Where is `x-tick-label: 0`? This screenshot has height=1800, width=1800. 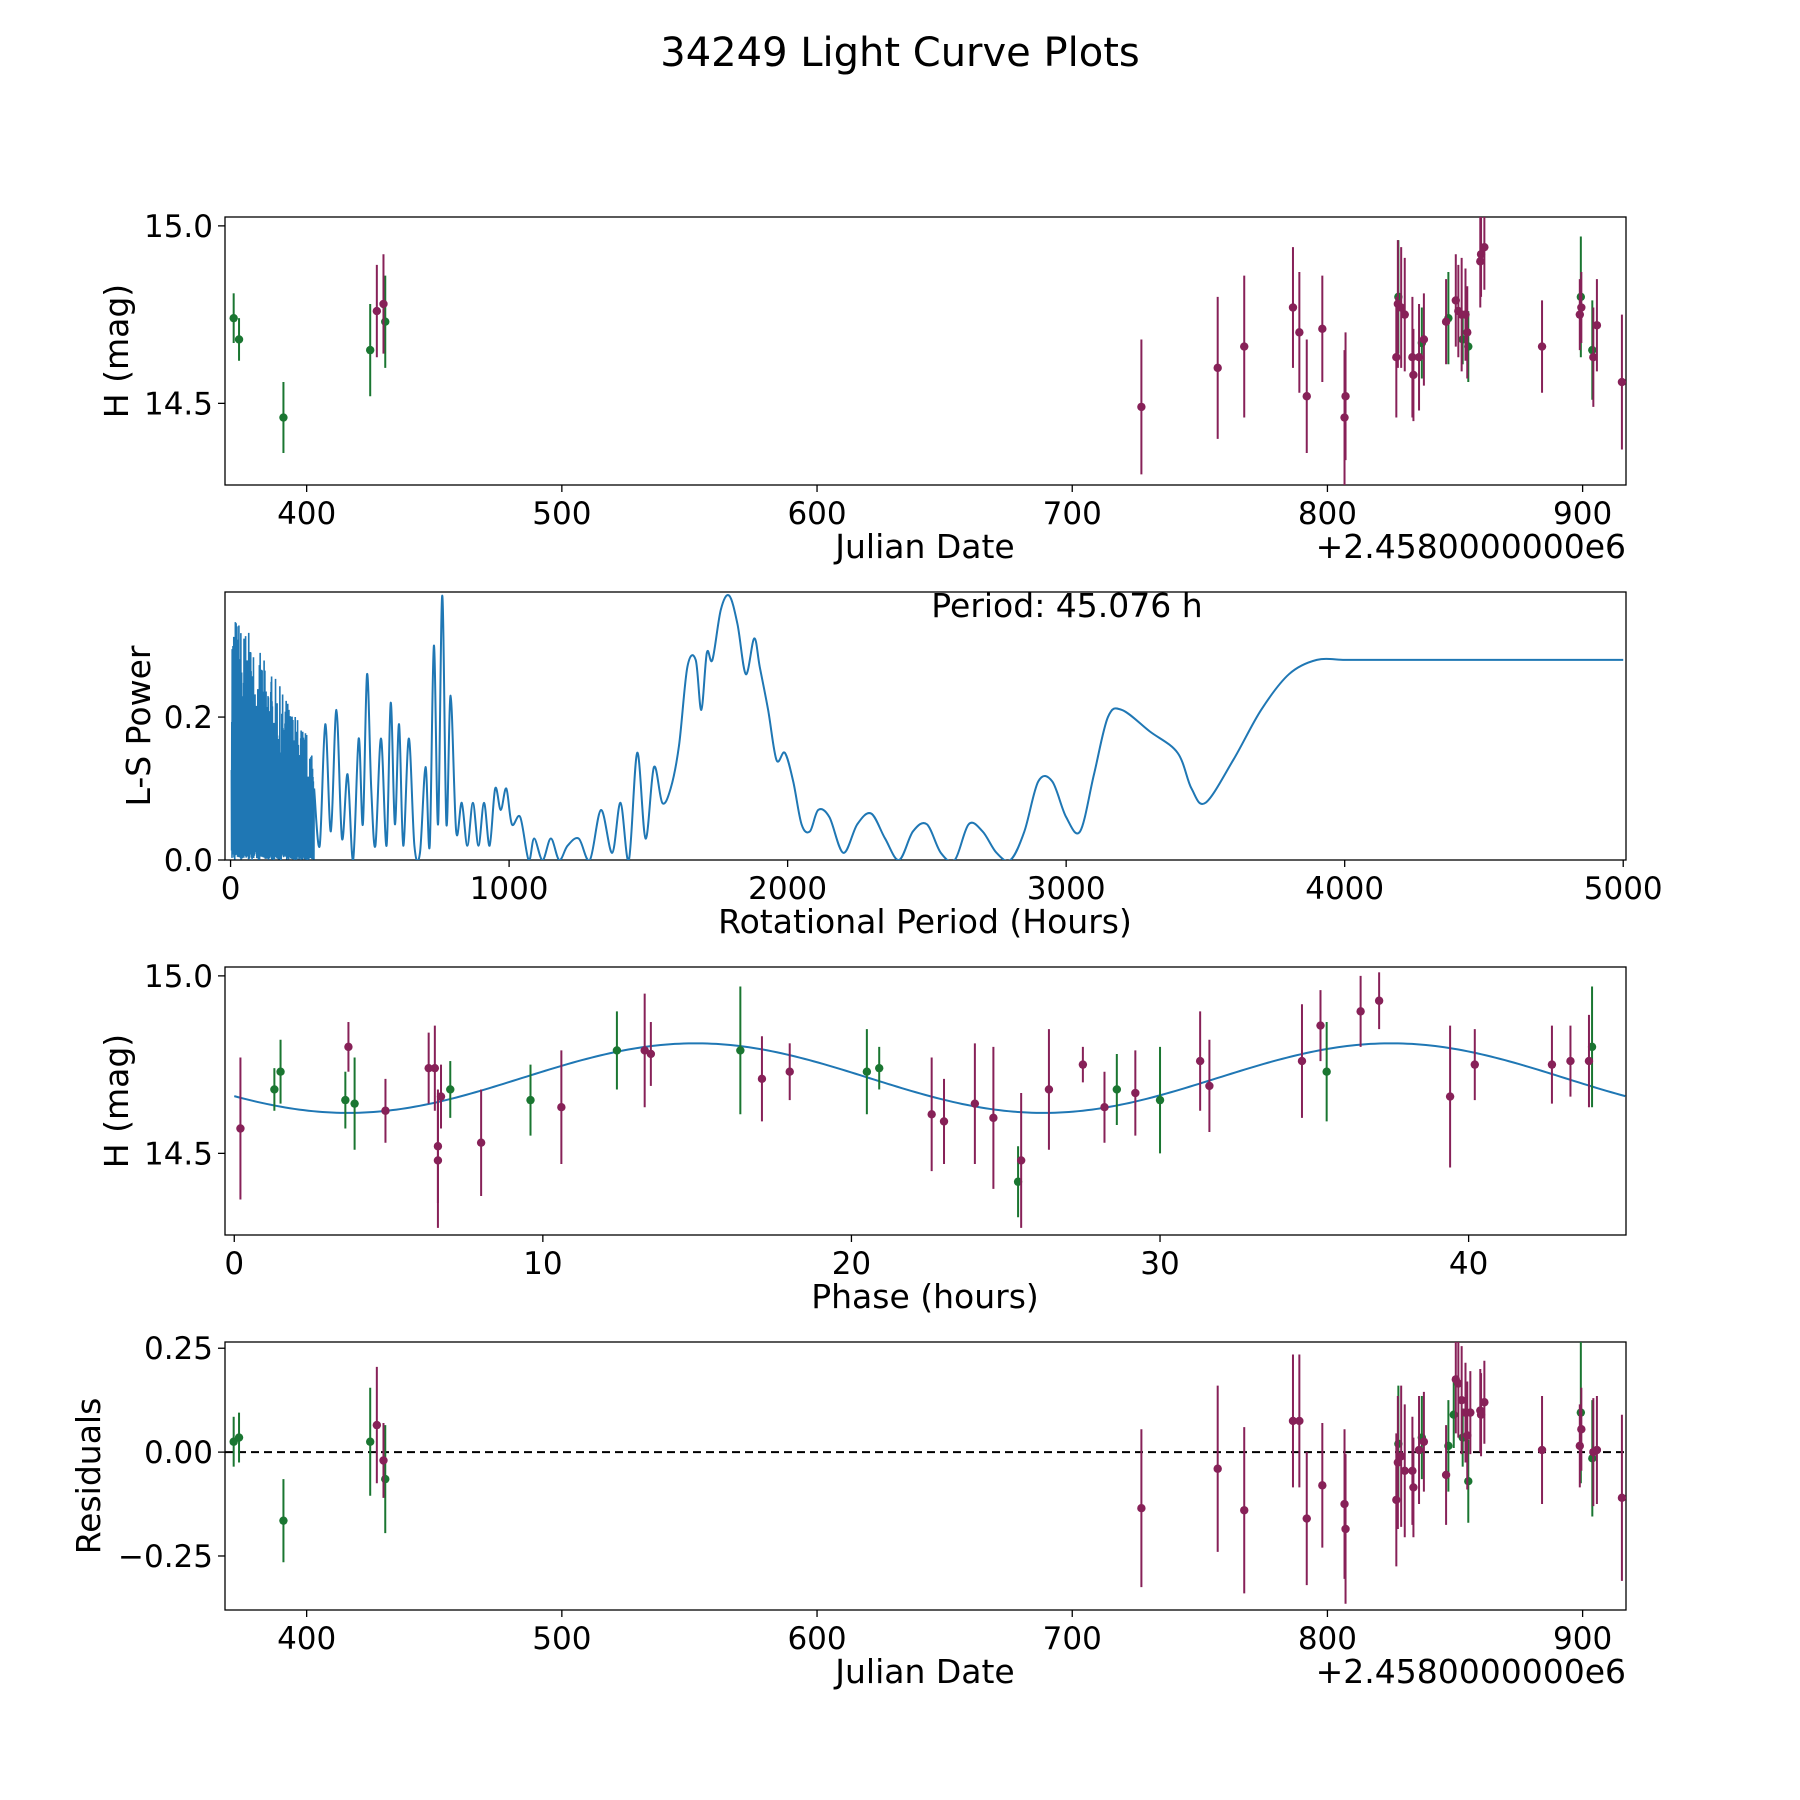
x-tick-label: 0 is located at coordinates (234, 1264).